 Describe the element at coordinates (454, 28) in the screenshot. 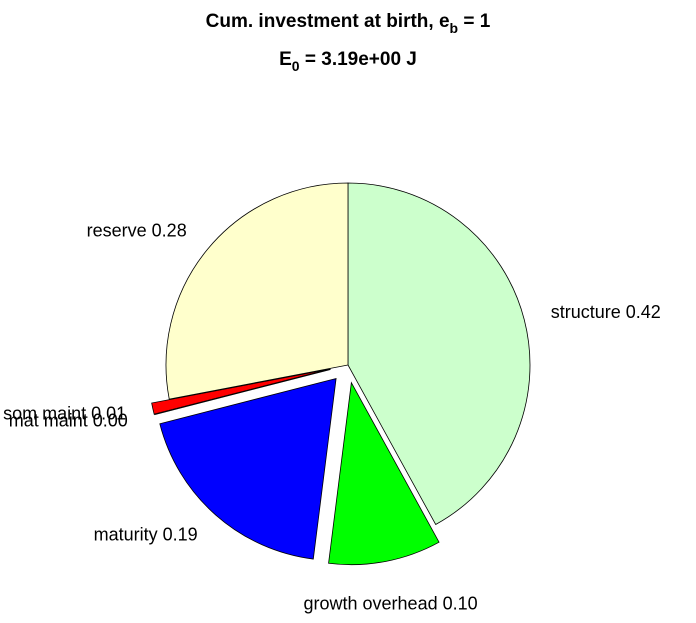

I see `title-subscript: b` at that location.